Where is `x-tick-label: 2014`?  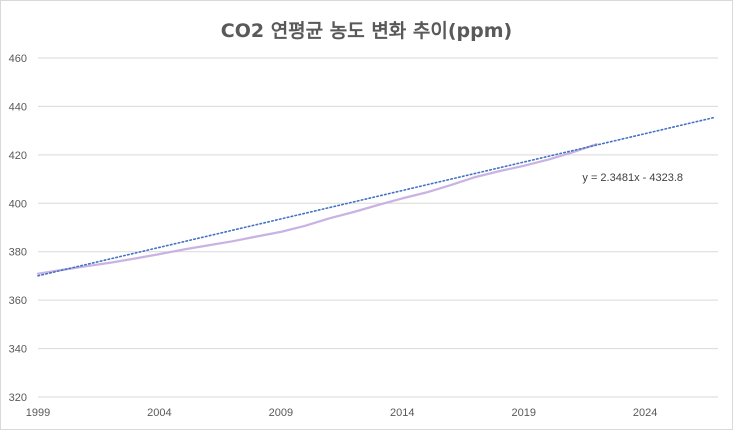 x-tick-label: 2014 is located at coordinates (402, 413).